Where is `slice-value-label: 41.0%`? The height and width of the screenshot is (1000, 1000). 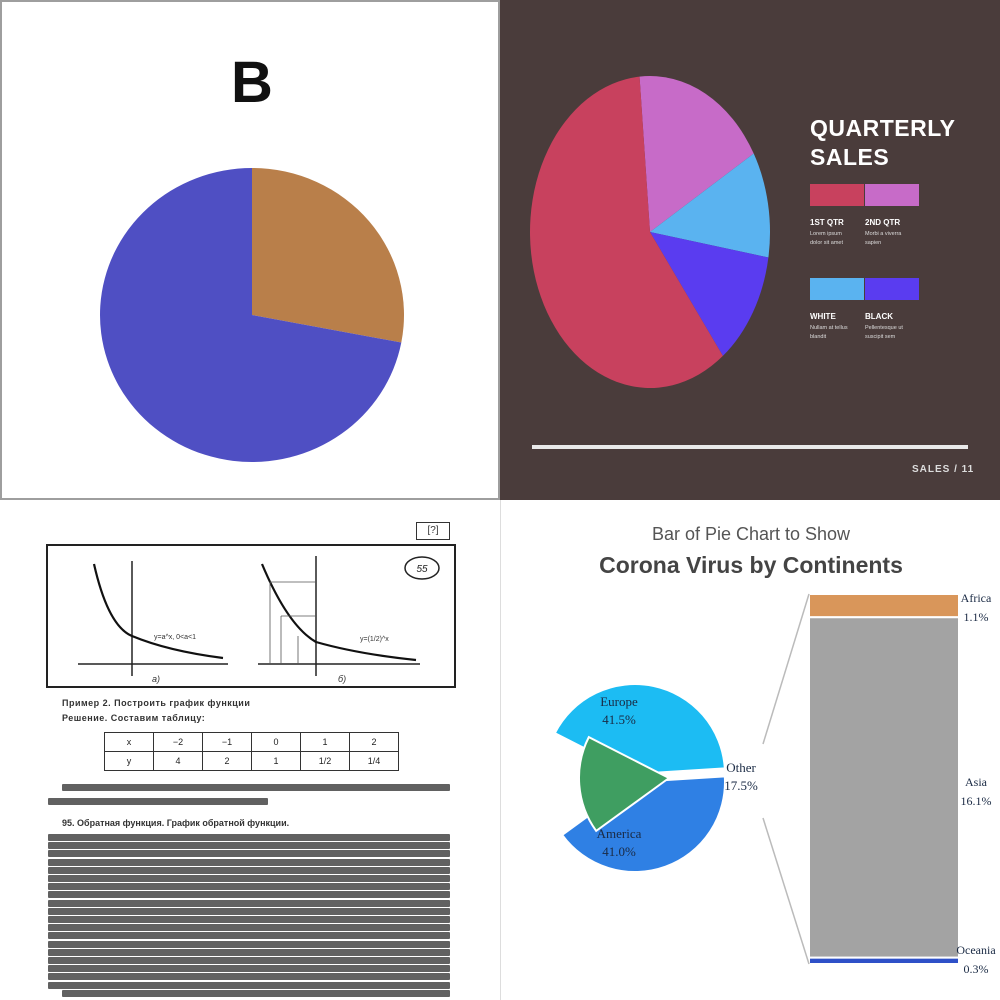 slice-value-label: 41.0% is located at coordinates (619, 851).